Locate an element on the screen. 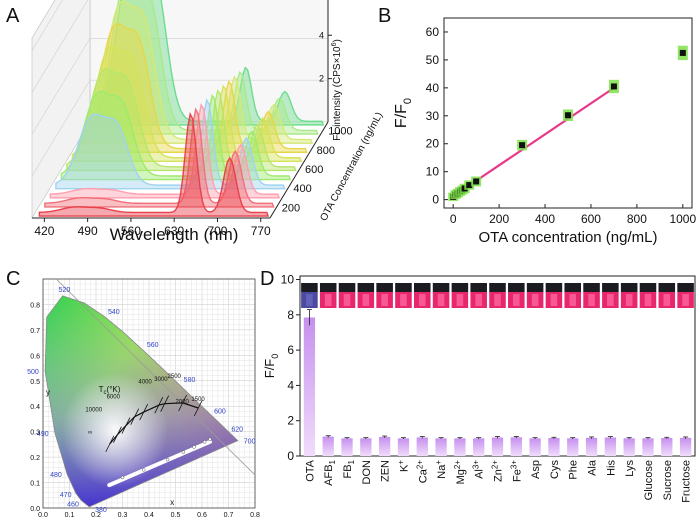 This screenshot has height=531, width=700. panel-c-y-tick-label: 0.6 is located at coordinates (35, 356).